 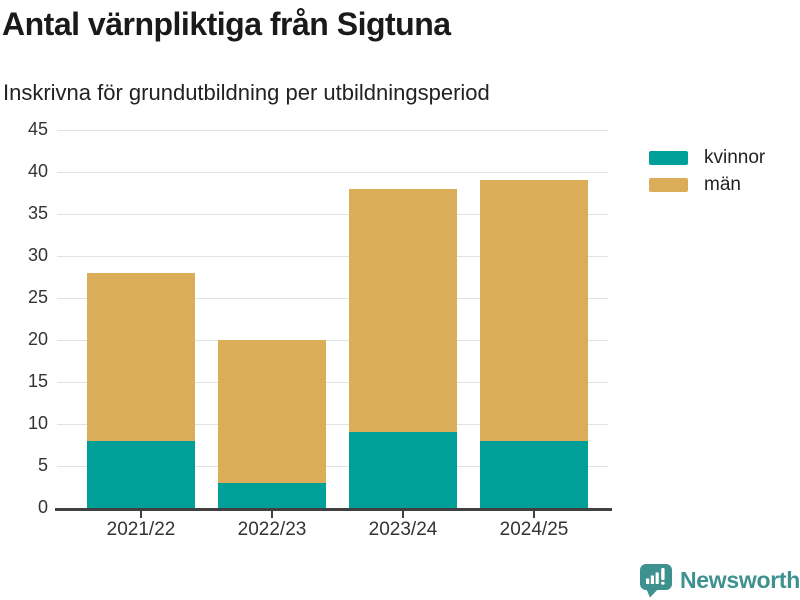 I want to click on x-axis-line, so click(x=333, y=509).